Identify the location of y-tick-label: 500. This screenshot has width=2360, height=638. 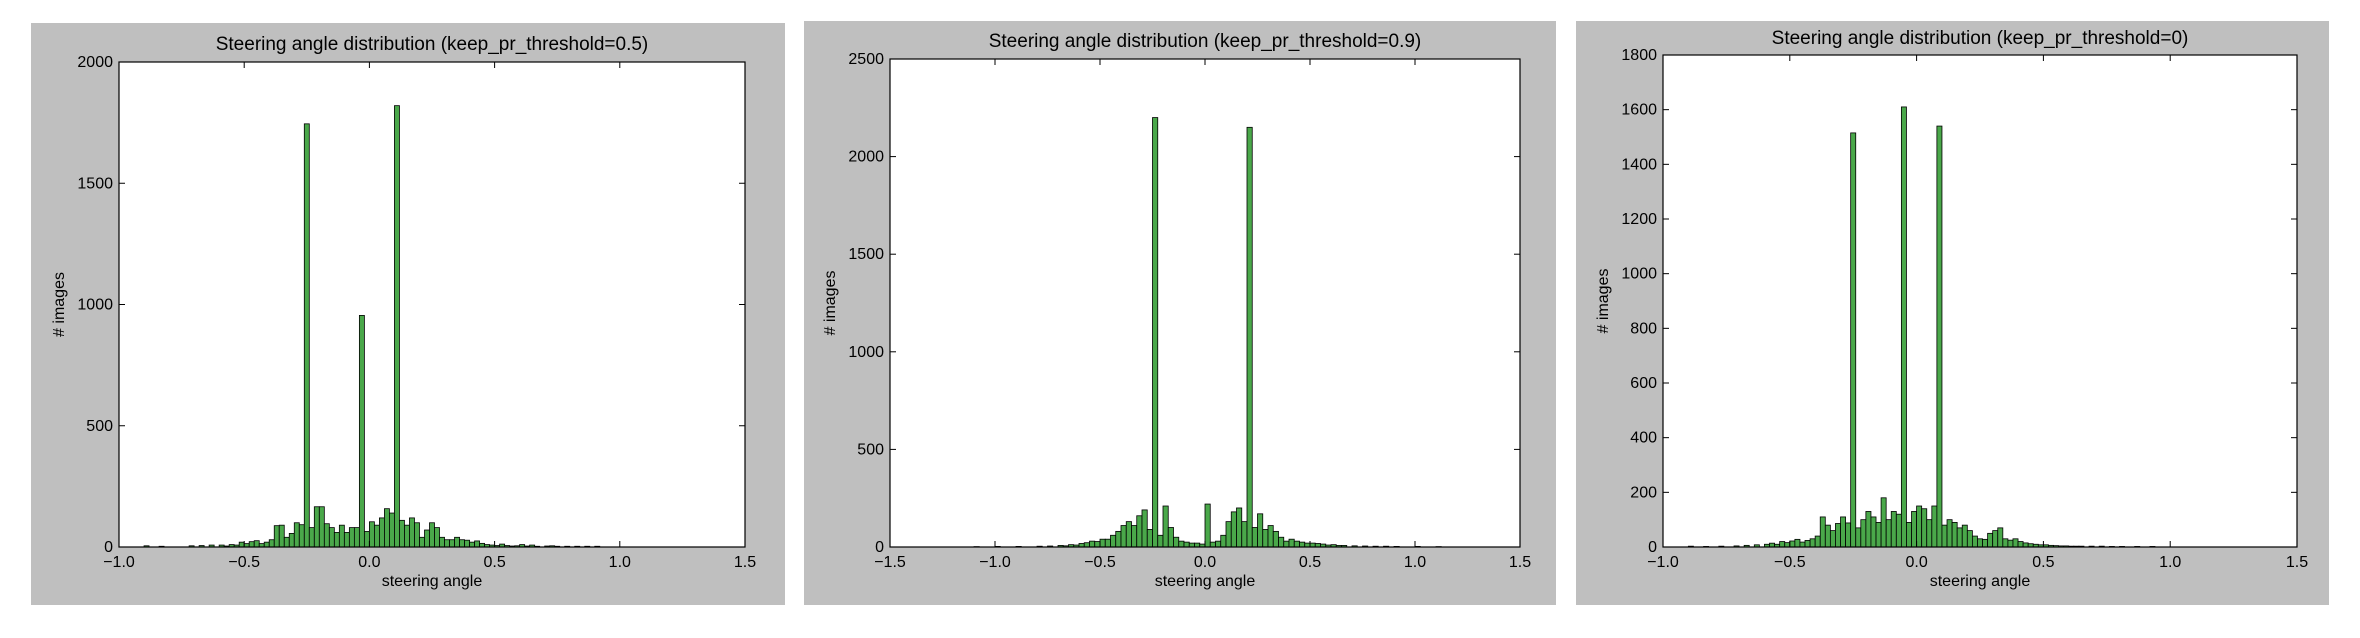
(870, 449).